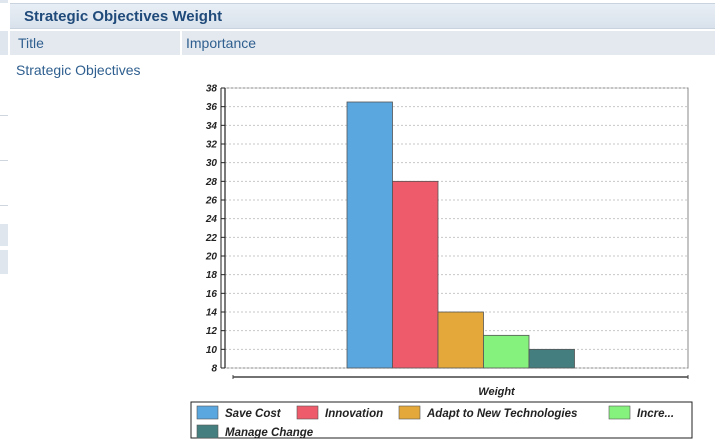  I want to click on y-tick-label: 30, so click(212, 163).